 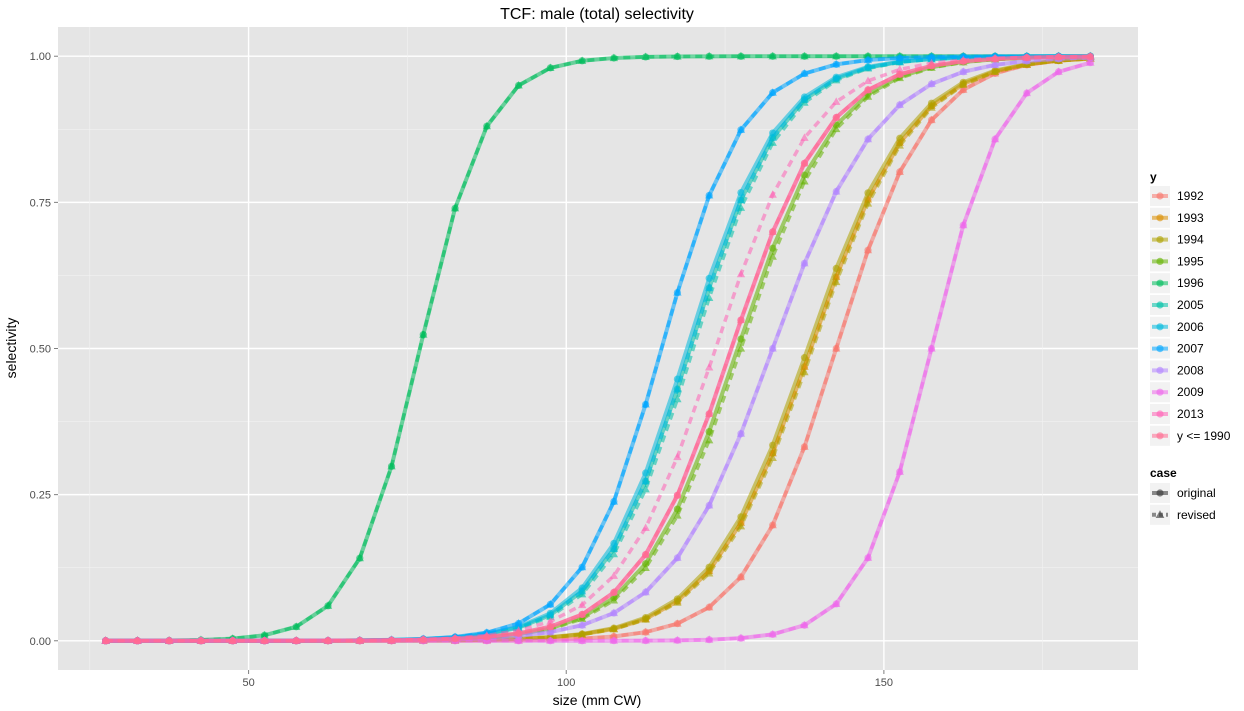 I want to click on legend-label: 2007, so click(x=1190, y=349).